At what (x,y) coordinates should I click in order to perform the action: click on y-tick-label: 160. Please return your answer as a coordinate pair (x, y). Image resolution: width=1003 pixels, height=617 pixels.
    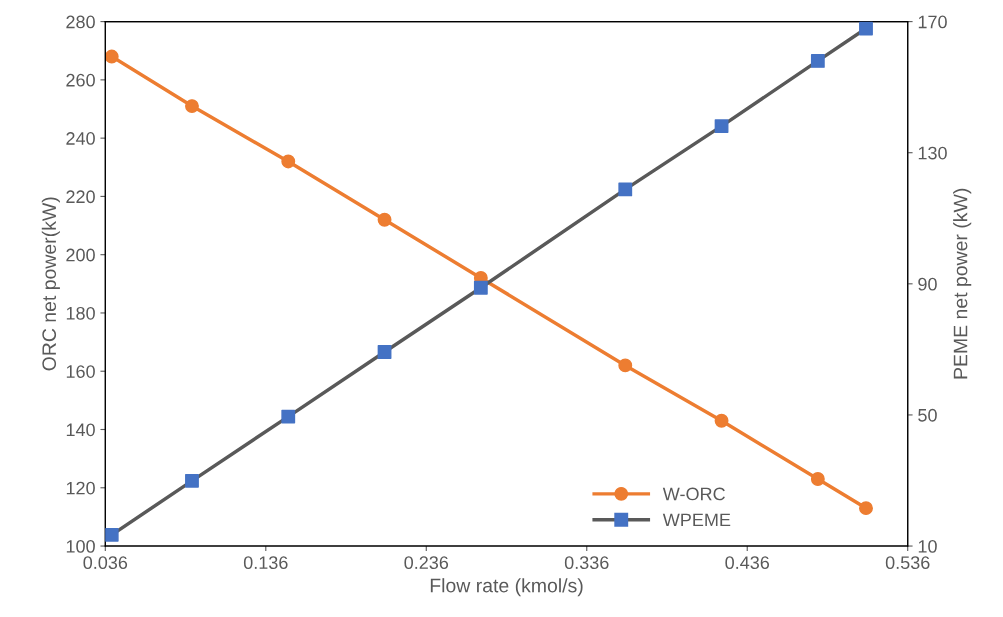
    Looking at the image, I should click on (80, 371).